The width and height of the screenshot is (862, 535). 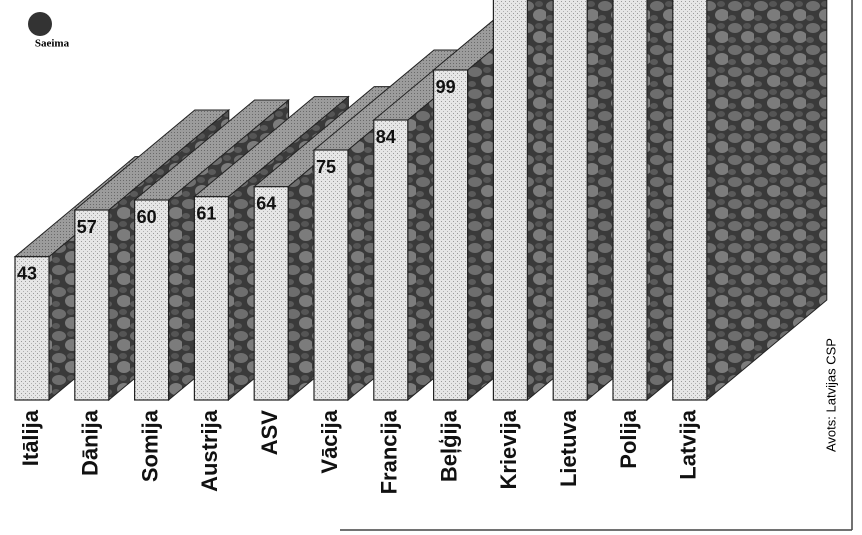 What do you see at coordinates (628, 438) in the screenshot?
I see `x-tick-label: Polija` at bounding box center [628, 438].